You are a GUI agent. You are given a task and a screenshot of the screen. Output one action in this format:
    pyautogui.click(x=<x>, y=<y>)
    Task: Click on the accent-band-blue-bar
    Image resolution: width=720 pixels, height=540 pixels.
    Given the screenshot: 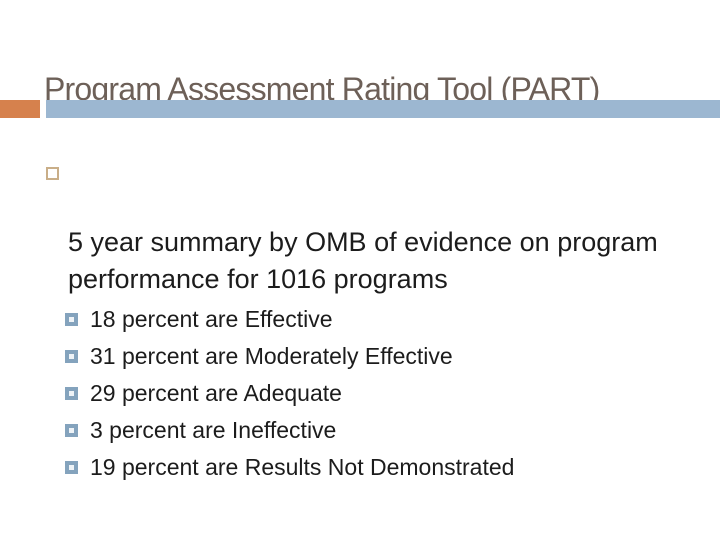 What is the action you would take?
    pyautogui.click(x=383, y=109)
    